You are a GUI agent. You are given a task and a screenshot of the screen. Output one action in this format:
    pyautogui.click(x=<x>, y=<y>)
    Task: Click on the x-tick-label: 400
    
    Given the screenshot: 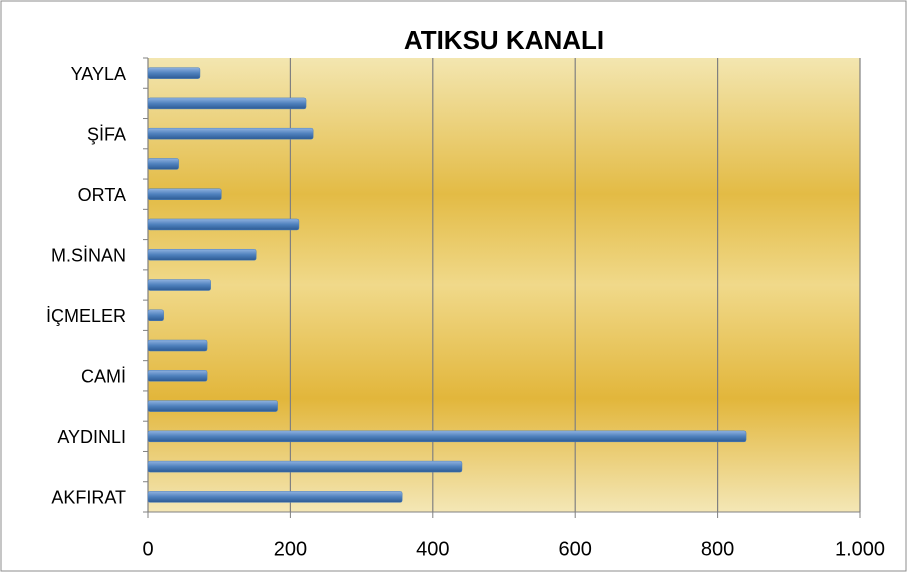 What is the action you would take?
    pyautogui.click(x=432, y=549)
    